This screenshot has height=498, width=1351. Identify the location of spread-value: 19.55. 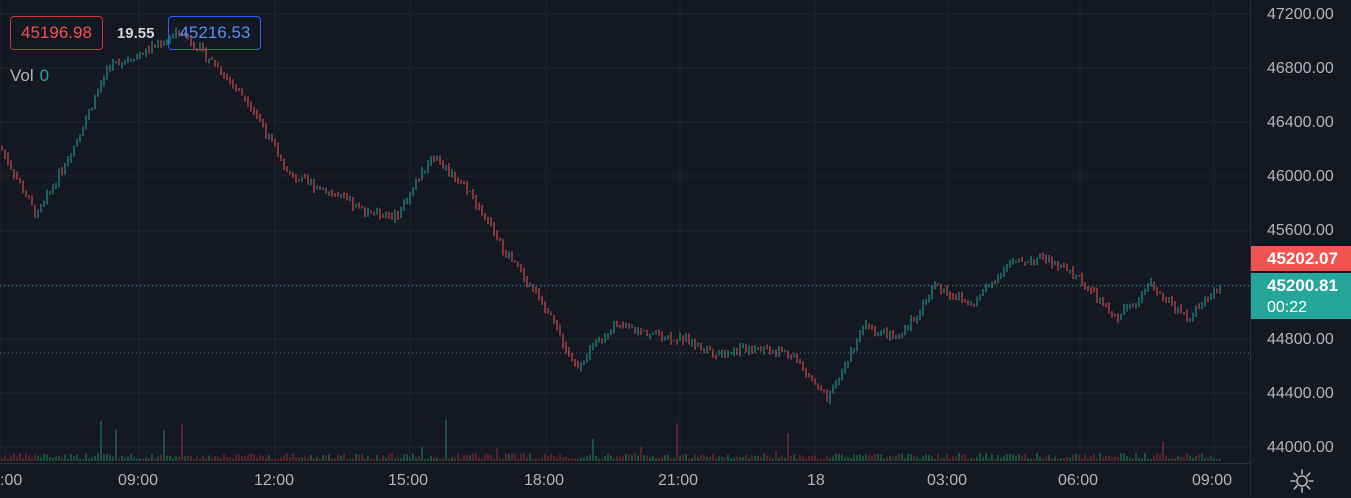
(135, 33).